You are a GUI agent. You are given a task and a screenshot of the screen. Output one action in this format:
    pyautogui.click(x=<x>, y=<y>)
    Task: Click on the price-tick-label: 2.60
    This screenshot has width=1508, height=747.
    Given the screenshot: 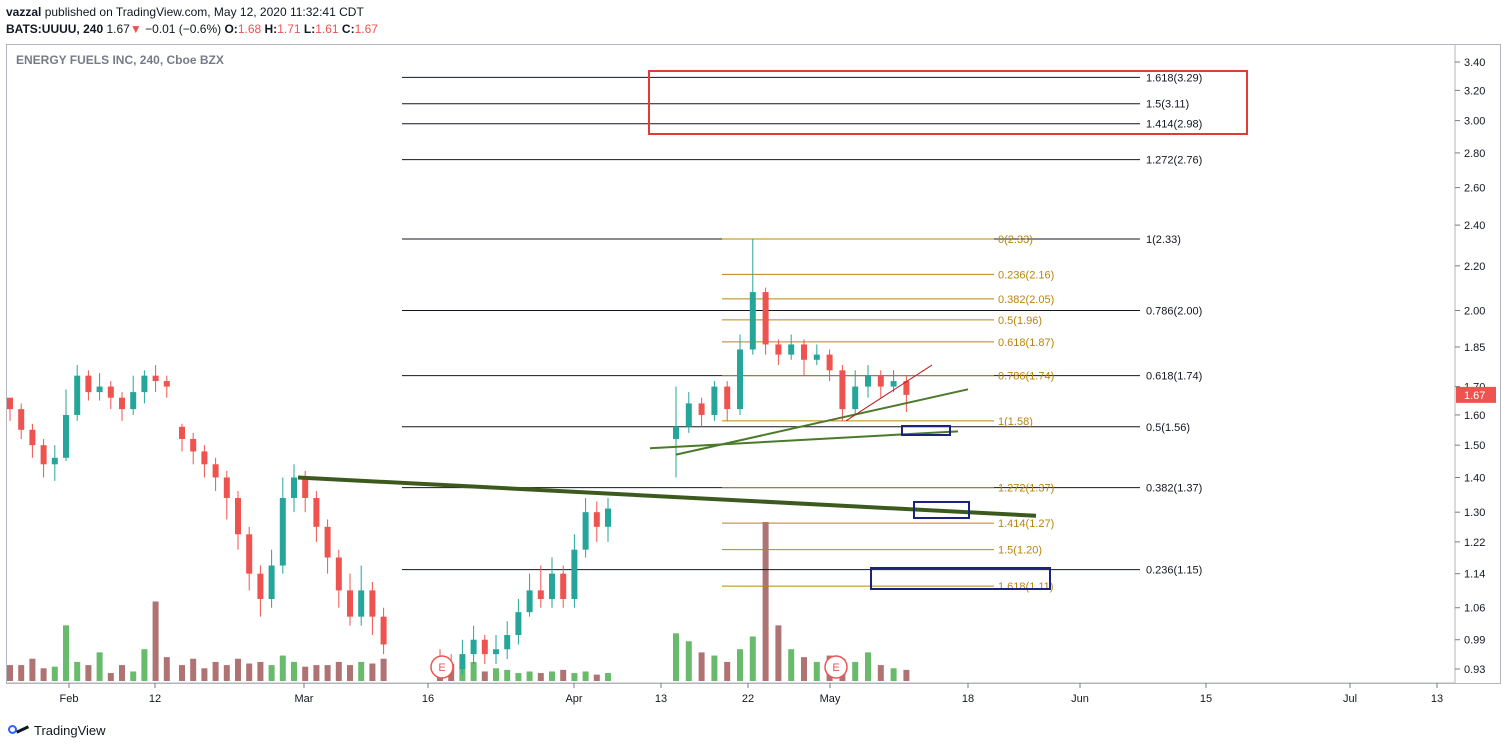 What is the action you would take?
    pyautogui.click(x=1474, y=189)
    